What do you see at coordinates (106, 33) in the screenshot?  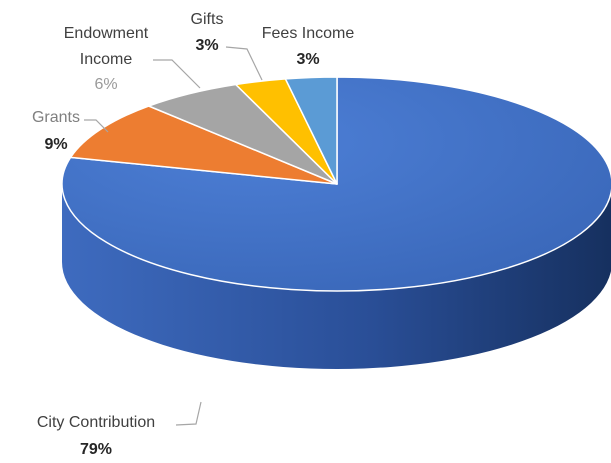 I see `label-endowment-income-line1: Endowment` at bounding box center [106, 33].